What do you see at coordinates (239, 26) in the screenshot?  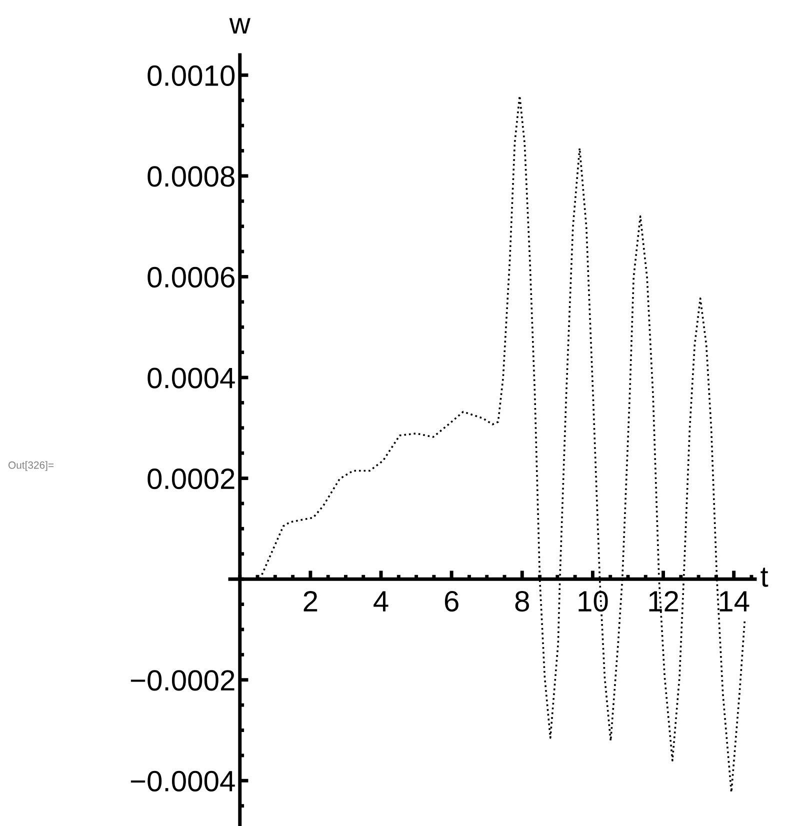 I see `y-axis-title: w` at bounding box center [239, 26].